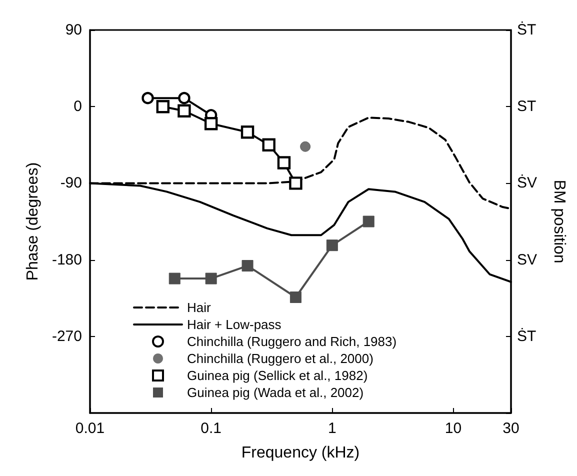  What do you see at coordinates (292, 341) in the screenshot?
I see `legend-label: Chinchilla (Ruggero and Rich, 1983)` at bounding box center [292, 341].